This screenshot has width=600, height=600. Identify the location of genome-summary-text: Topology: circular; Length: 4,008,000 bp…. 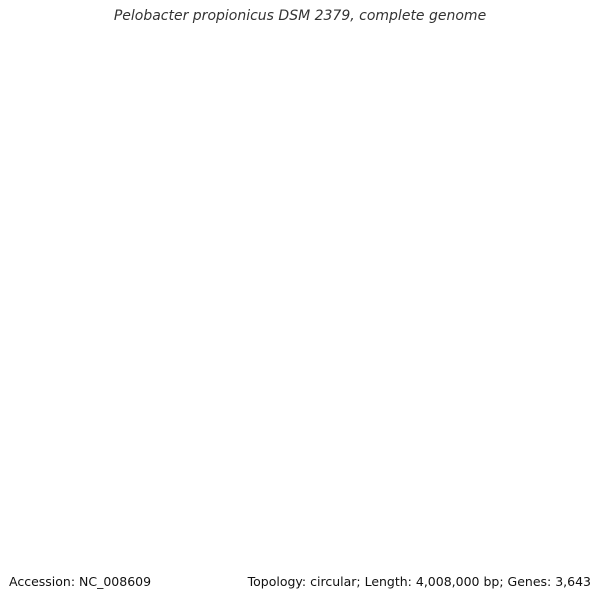
(419, 581).